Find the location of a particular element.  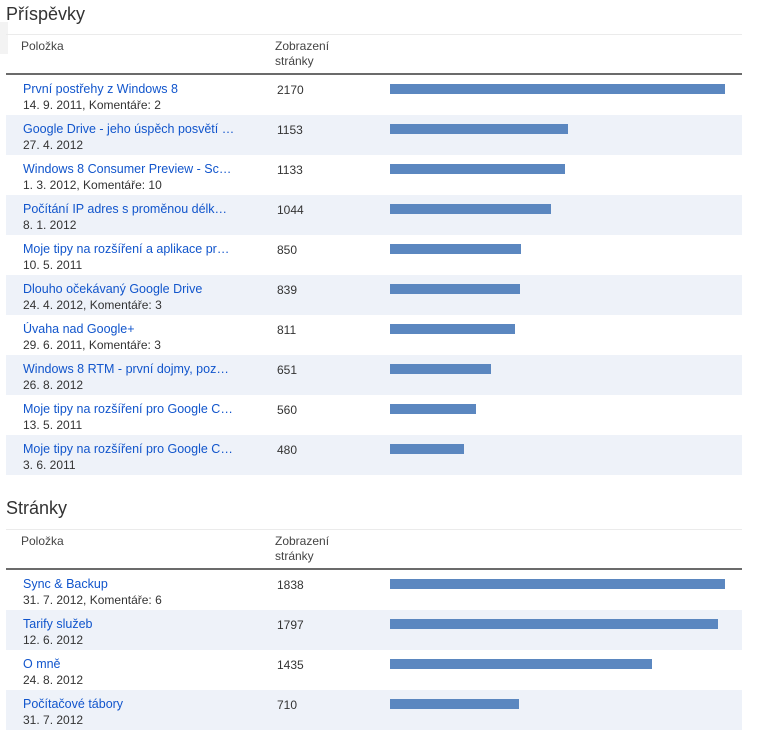

row-views-count: 480 is located at coordinates (287, 450).